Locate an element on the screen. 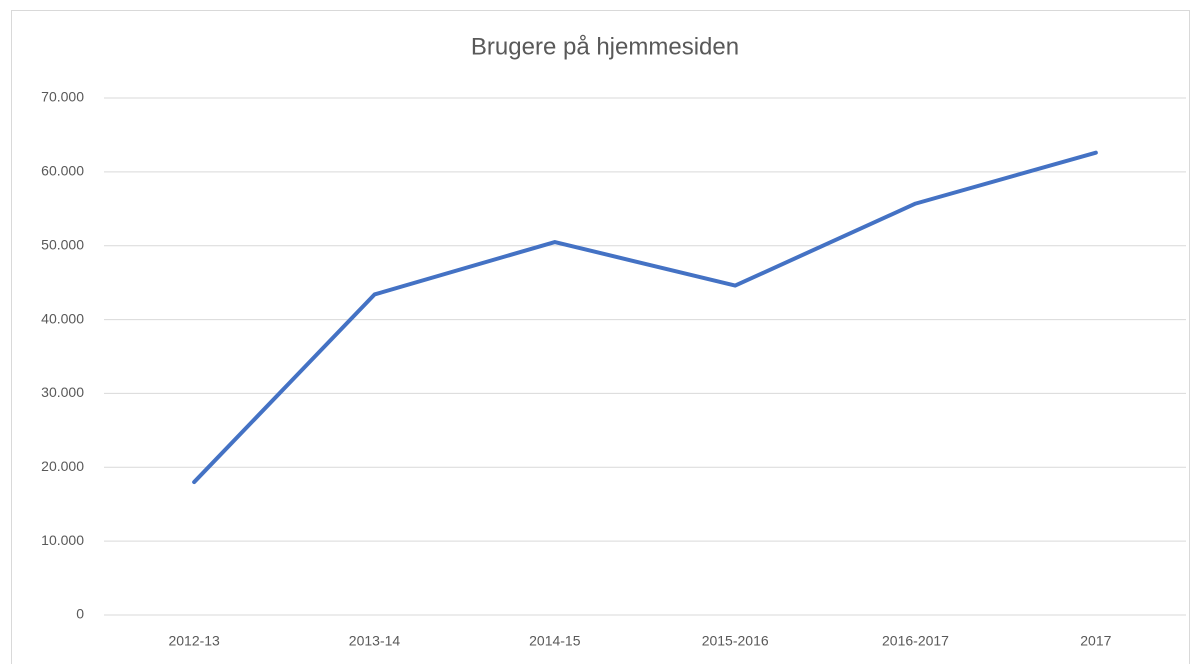 This screenshot has width=1201, height=664. x-tick-label: 2012-13 is located at coordinates (194, 641).